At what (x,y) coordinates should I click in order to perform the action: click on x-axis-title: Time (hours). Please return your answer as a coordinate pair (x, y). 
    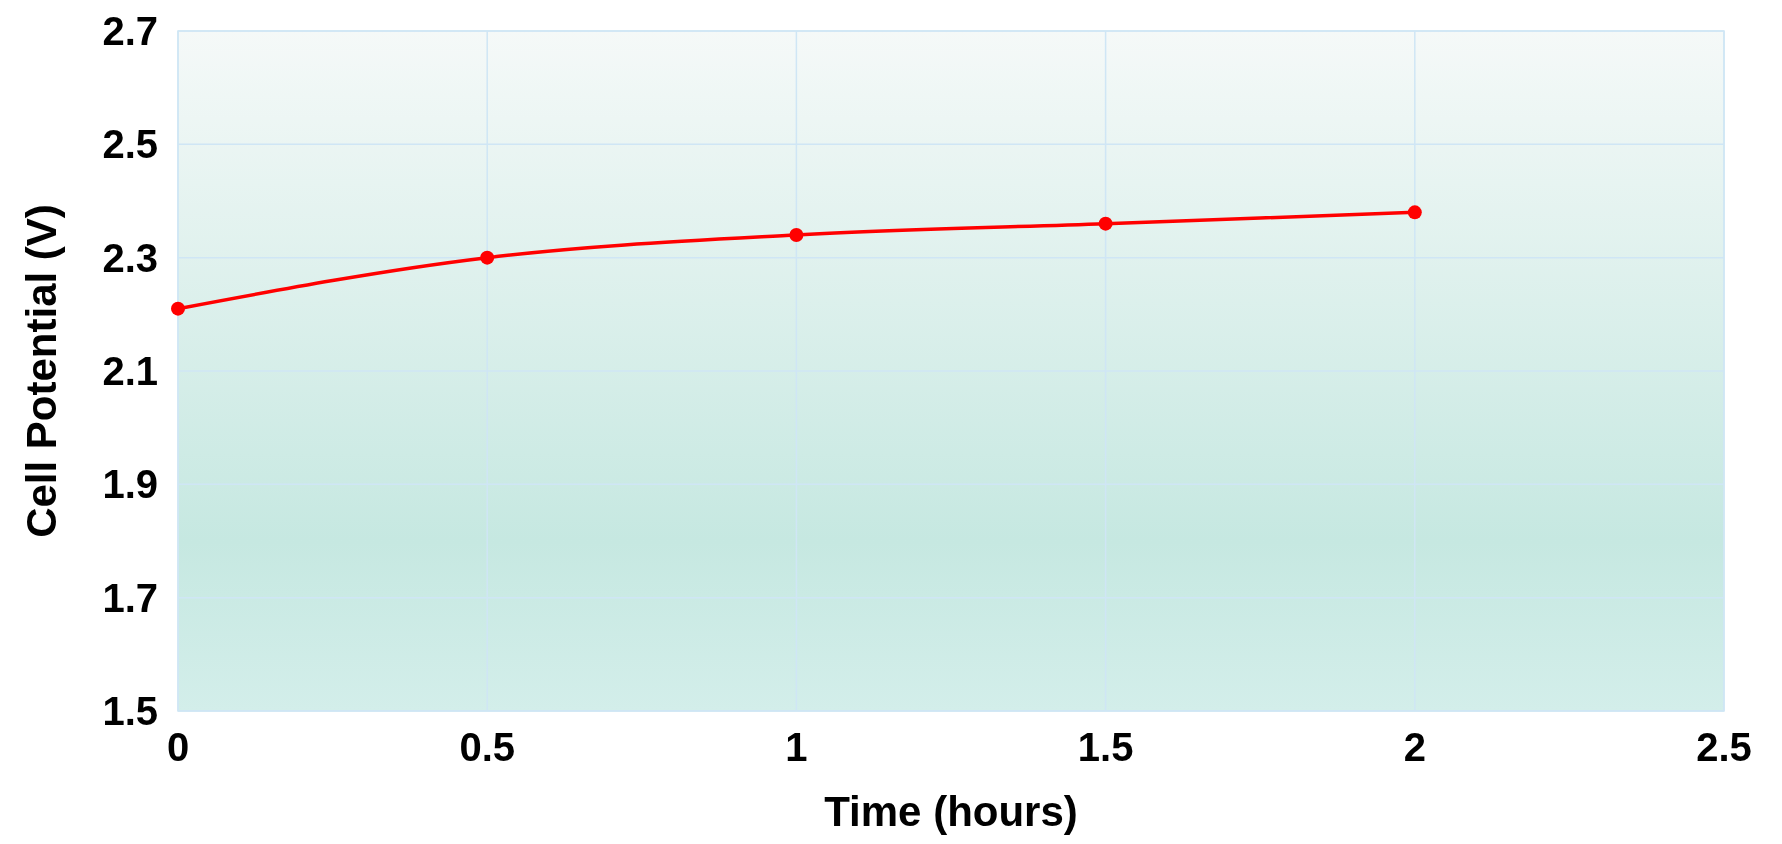
    Looking at the image, I should click on (951, 811).